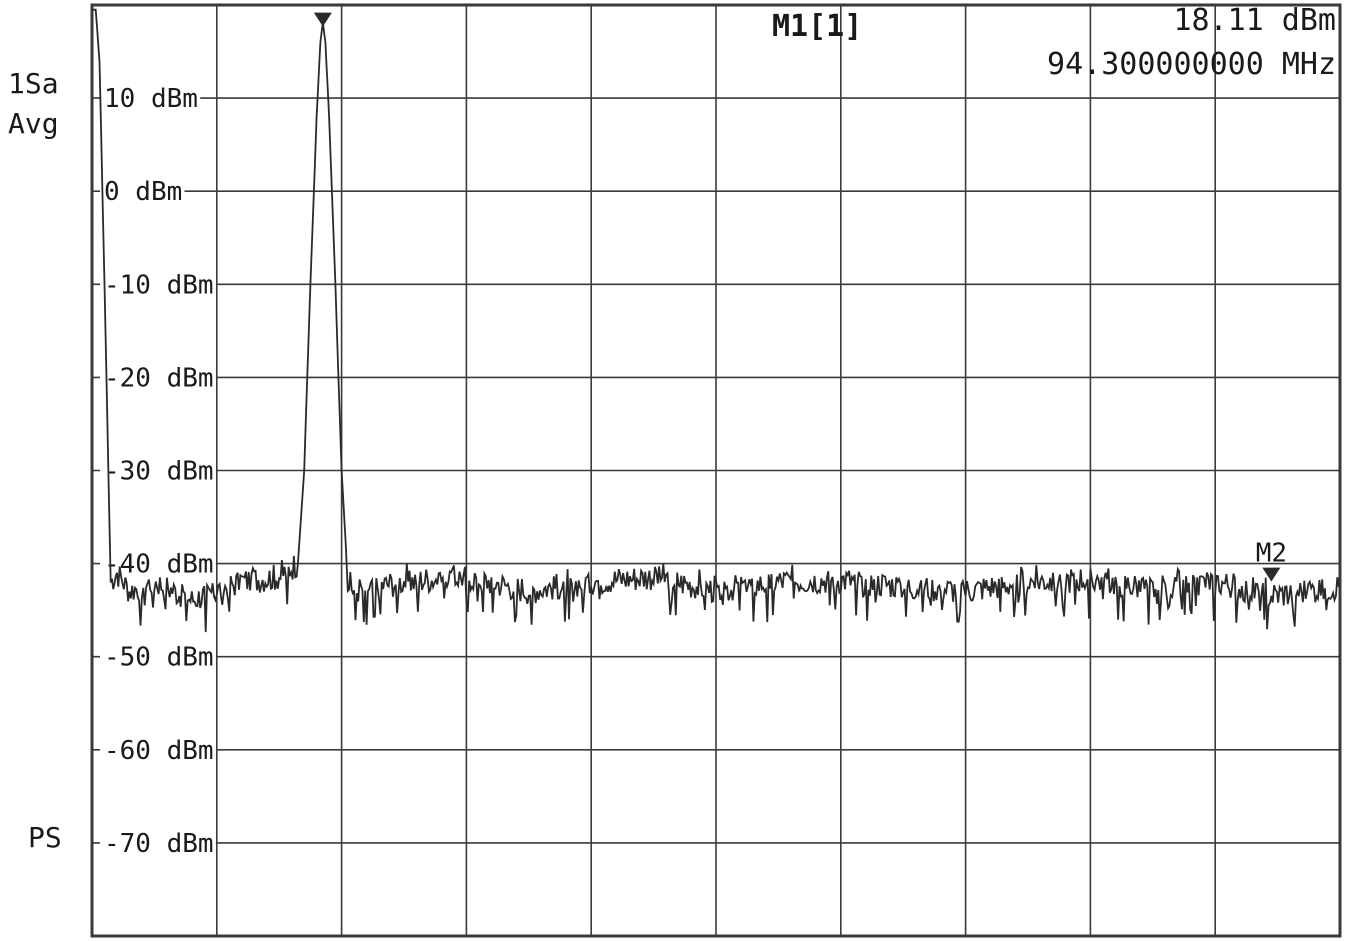 Image resolution: width=1352 pixels, height=941 pixels. Describe the element at coordinates (322, 19) in the screenshot. I see `marker-m1-triangle` at that location.